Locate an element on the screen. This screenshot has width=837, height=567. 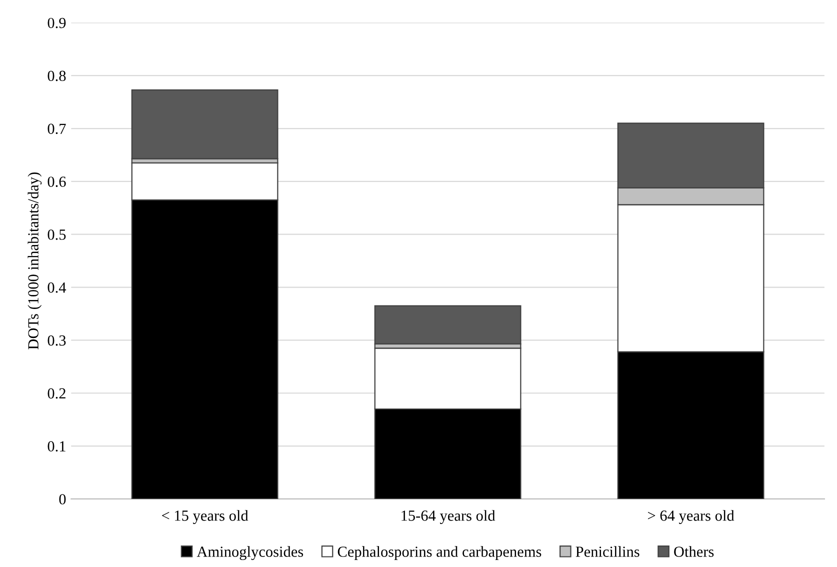
y-tick-label: 0.8 is located at coordinates (57, 76).